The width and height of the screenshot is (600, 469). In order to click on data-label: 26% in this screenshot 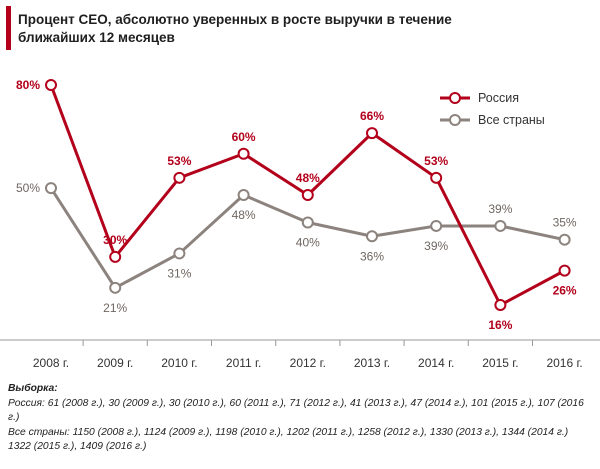, I will do `click(565, 291)`.